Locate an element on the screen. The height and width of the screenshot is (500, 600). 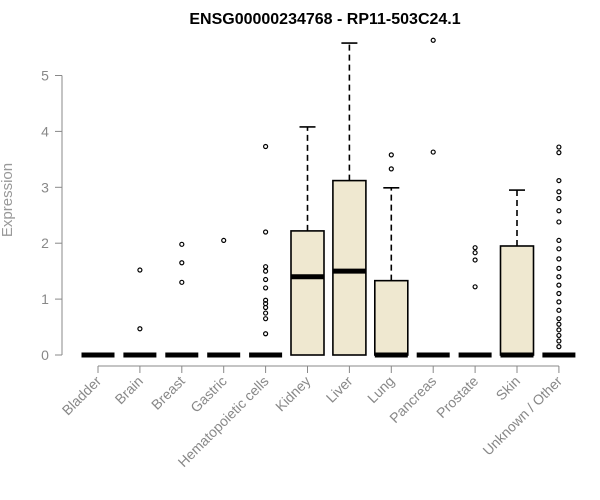
y-tick-label: 0 is located at coordinates (45, 355).